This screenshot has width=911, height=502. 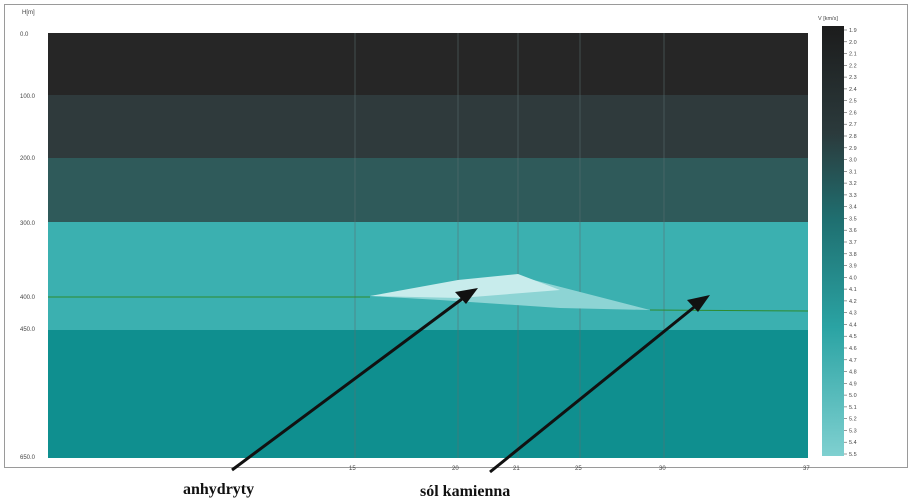 I want to click on colorbar-tick-label: 1.9, so click(x=853, y=31).